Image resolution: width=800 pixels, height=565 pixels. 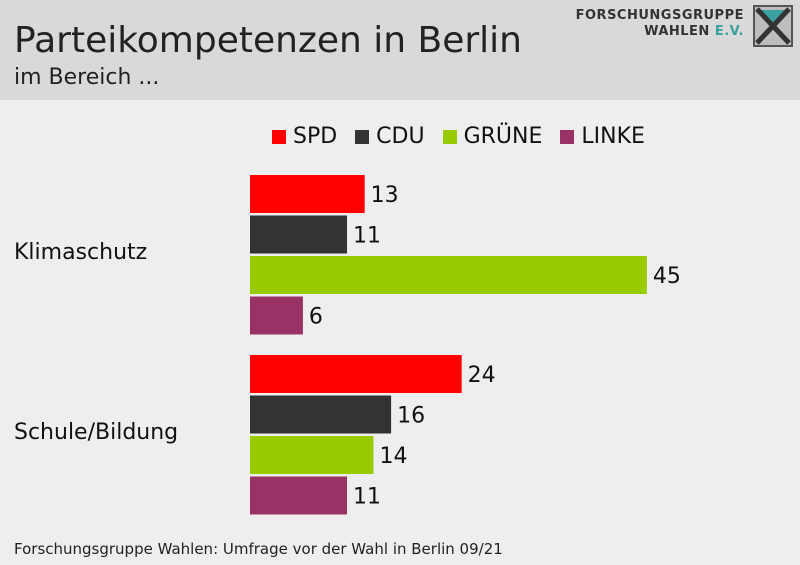 What do you see at coordinates (367, 497) in the screenshot?
I see `value-label-schule-bildung-linke: 11` at bounding box center [367, 497].